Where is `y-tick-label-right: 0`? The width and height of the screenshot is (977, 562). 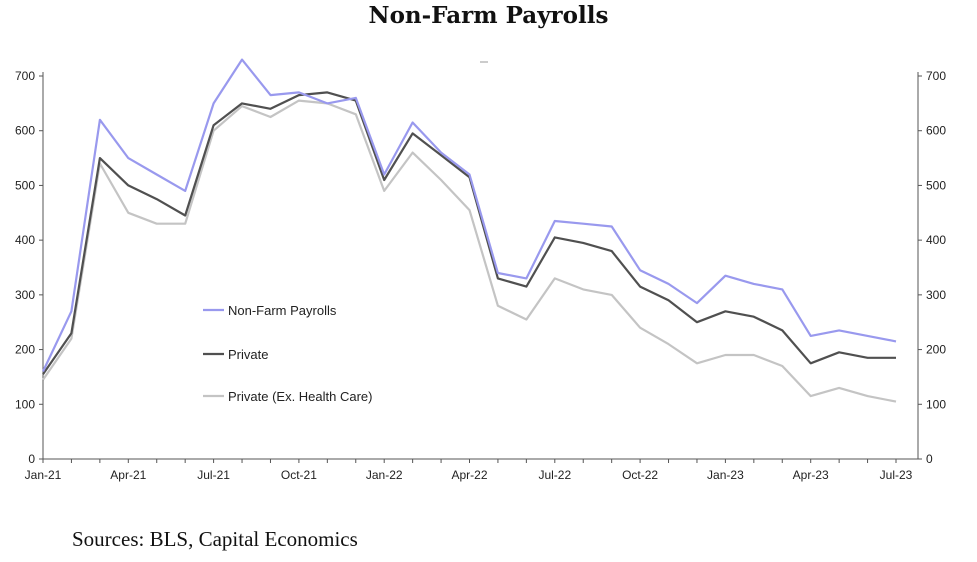 y-tick-label-right: 0 is located at coordinates (929, 459).